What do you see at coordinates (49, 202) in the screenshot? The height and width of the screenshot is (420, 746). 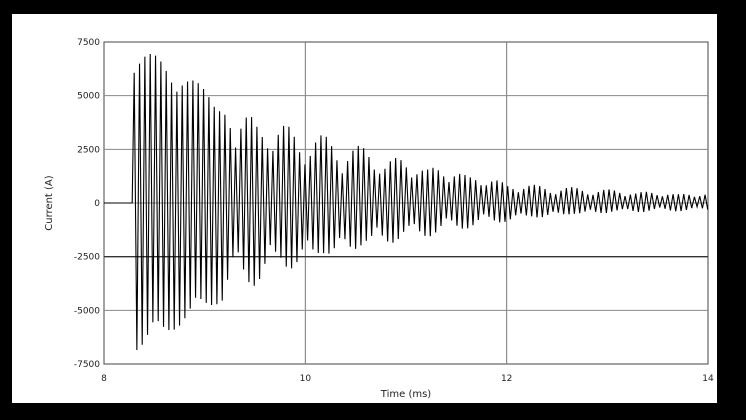 I see `y-axis-label: Current (A)` at bounding box center [49, 202].